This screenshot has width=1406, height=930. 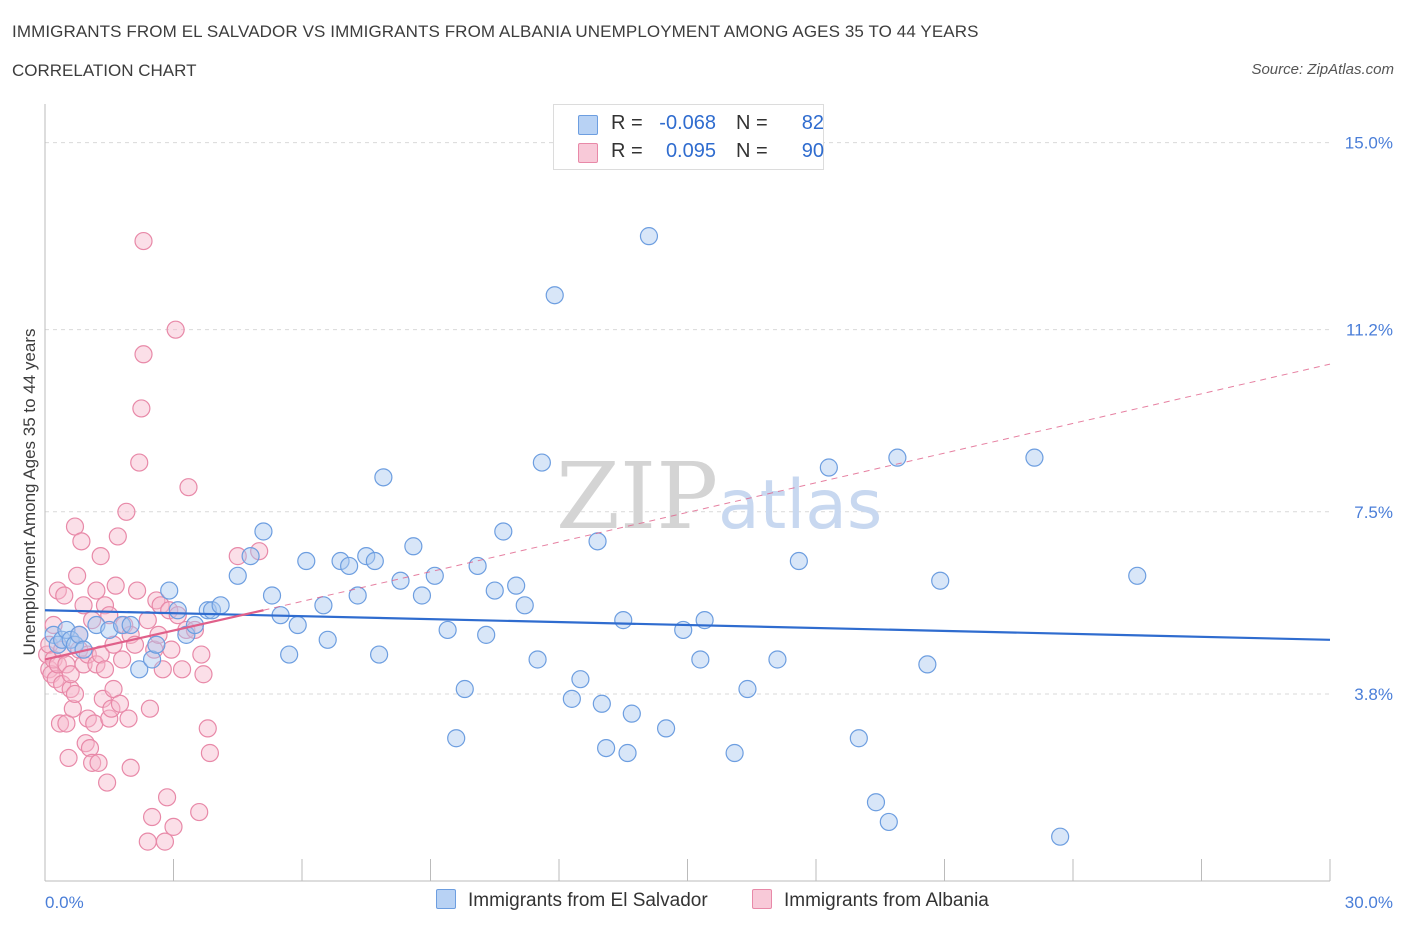 I want to click on y-tick-label: 3.8%, so click(x=1373, y=694).